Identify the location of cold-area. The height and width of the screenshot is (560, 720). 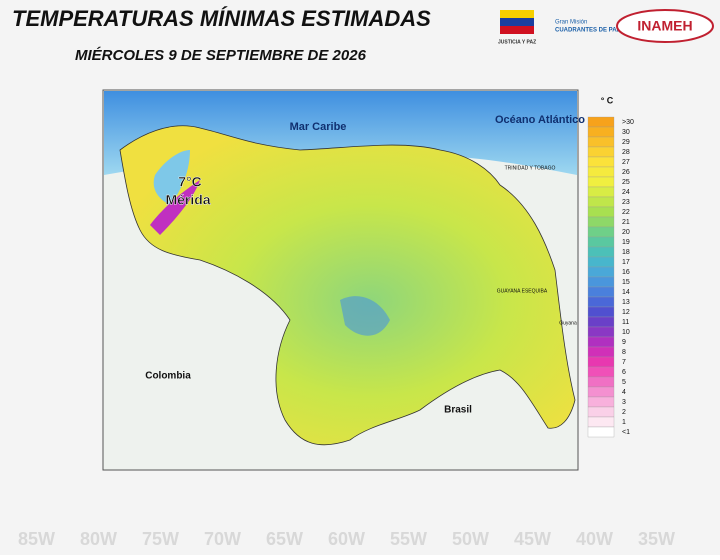
(175, 207).